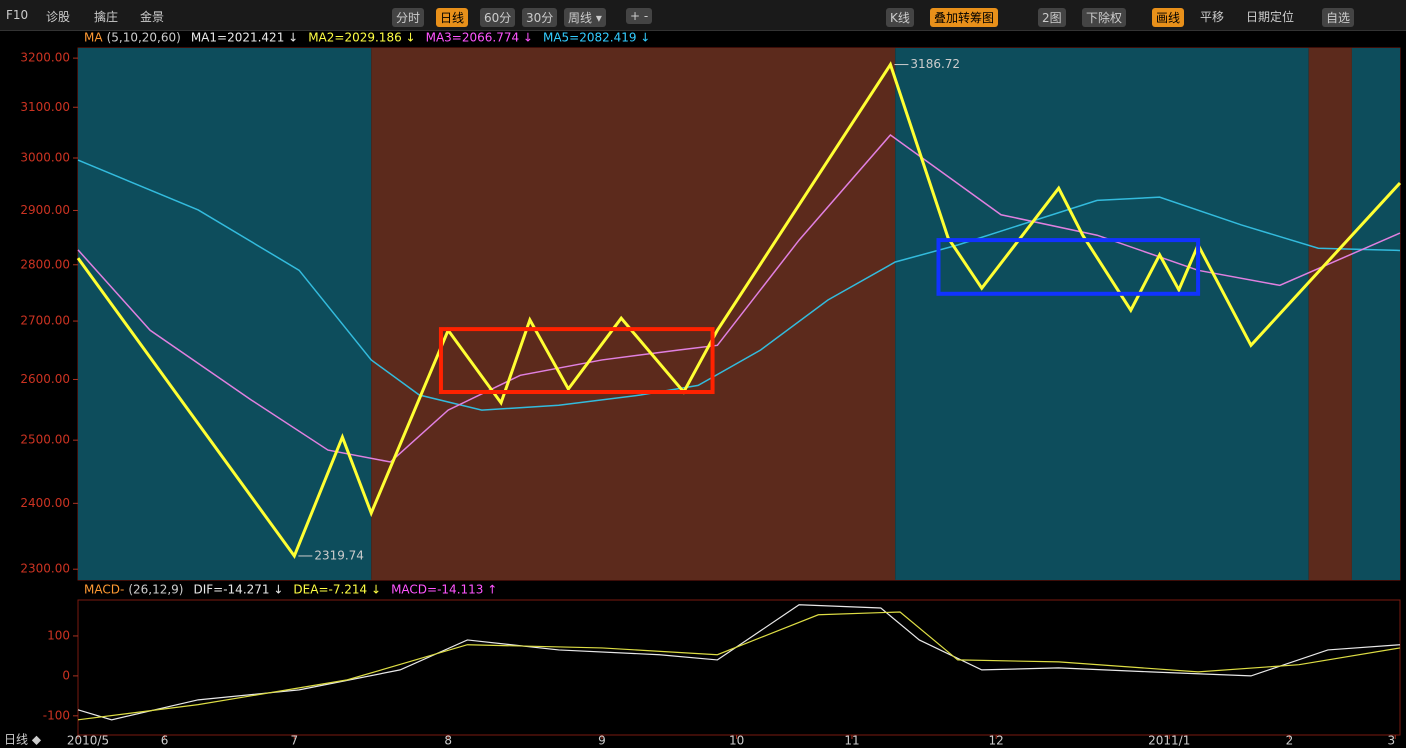 The height and width of the screenshot is (748, 1406). Describe the element at coordinates (45, 107) in the screenshot. I see `y-tick-label: 3100.00` at that location.